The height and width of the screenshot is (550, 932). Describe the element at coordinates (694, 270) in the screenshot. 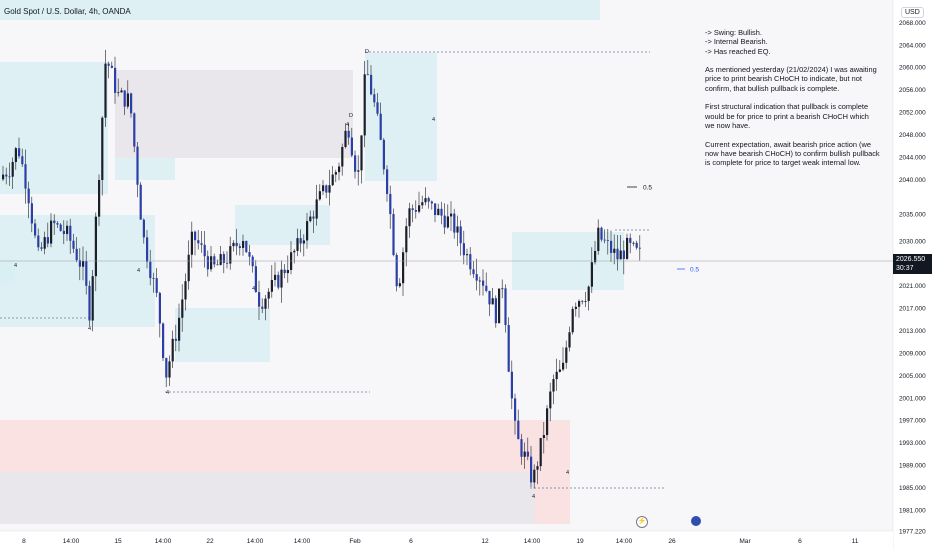

I see `eq-lower-label: 0.5` at that location.